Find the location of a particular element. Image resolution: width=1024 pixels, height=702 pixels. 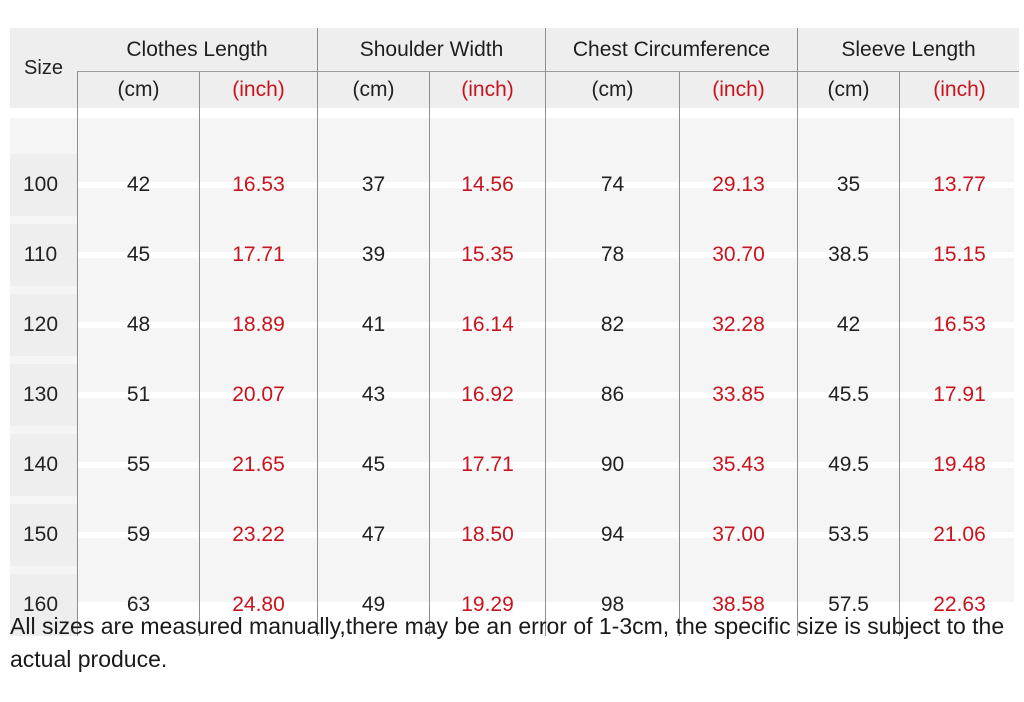

size-value: 160 is located at coordinates (43, 605).